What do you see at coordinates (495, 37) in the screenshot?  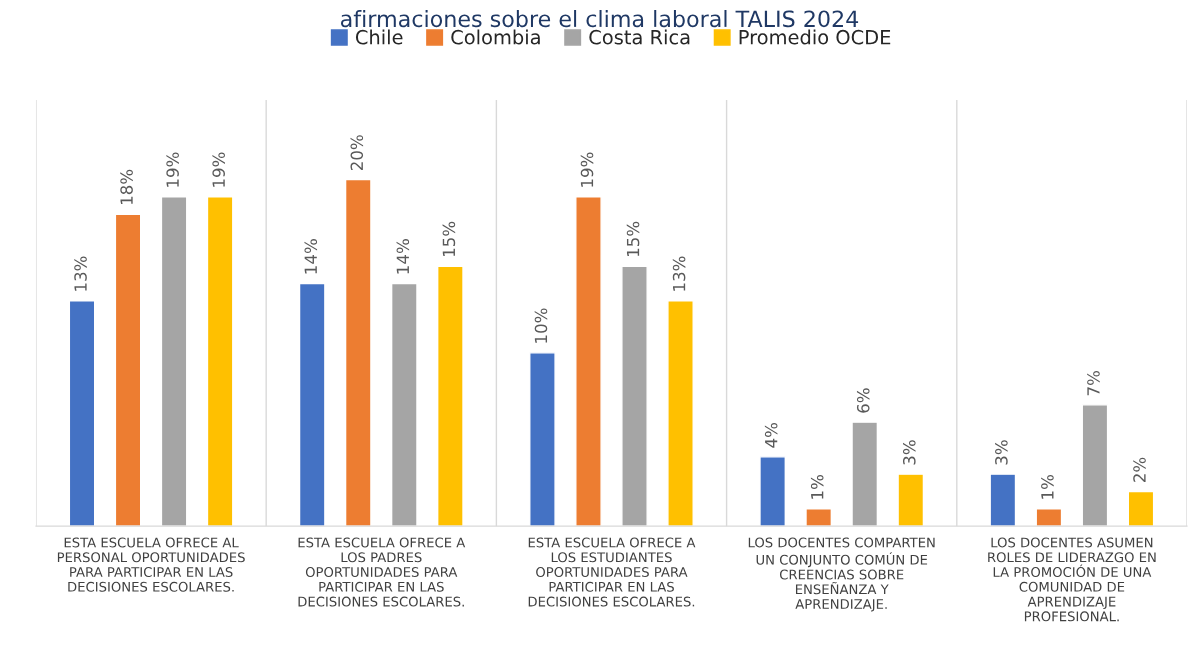 I see `legend-label: Colombia` at bounding box center [495, 37].